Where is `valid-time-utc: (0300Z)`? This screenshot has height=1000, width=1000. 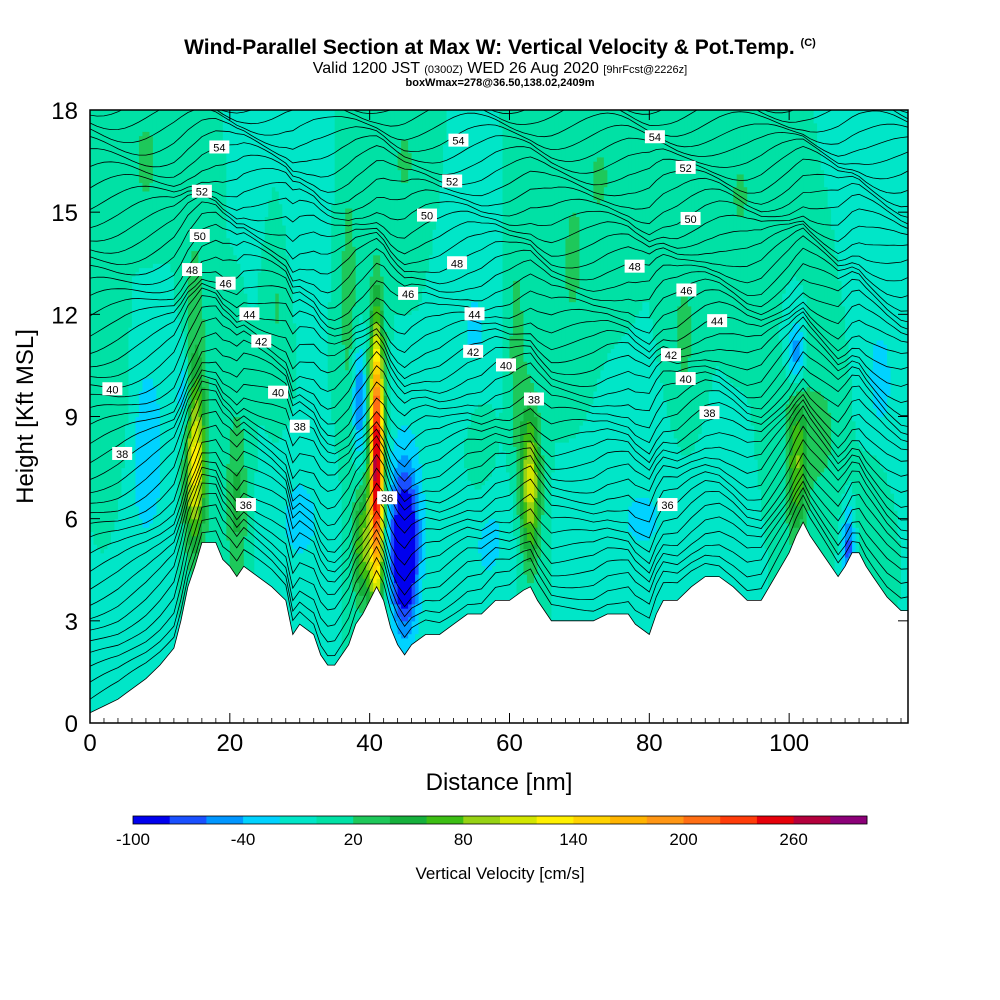 valid-time-utc: (0300Z) is located at coordinates (443, 70).